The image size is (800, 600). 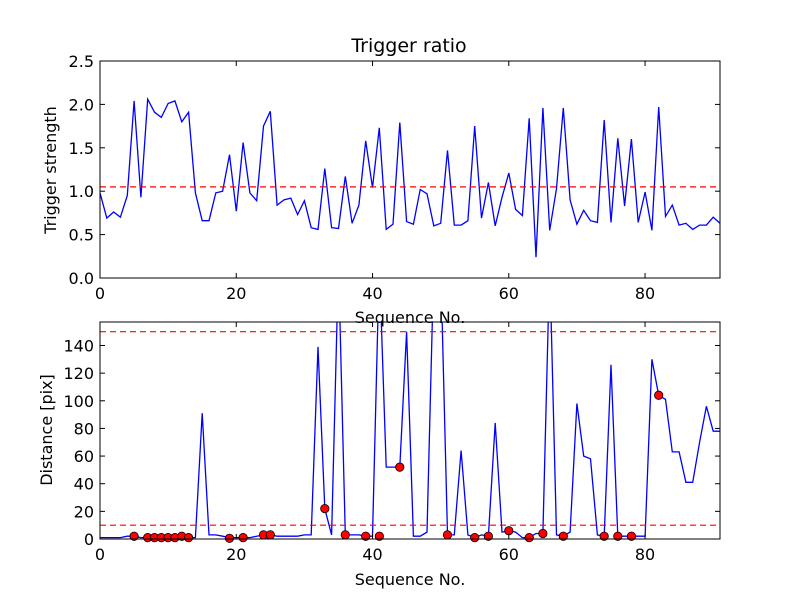 I want to click on y-tick-label: 0.0, so click(x=81, y=278).